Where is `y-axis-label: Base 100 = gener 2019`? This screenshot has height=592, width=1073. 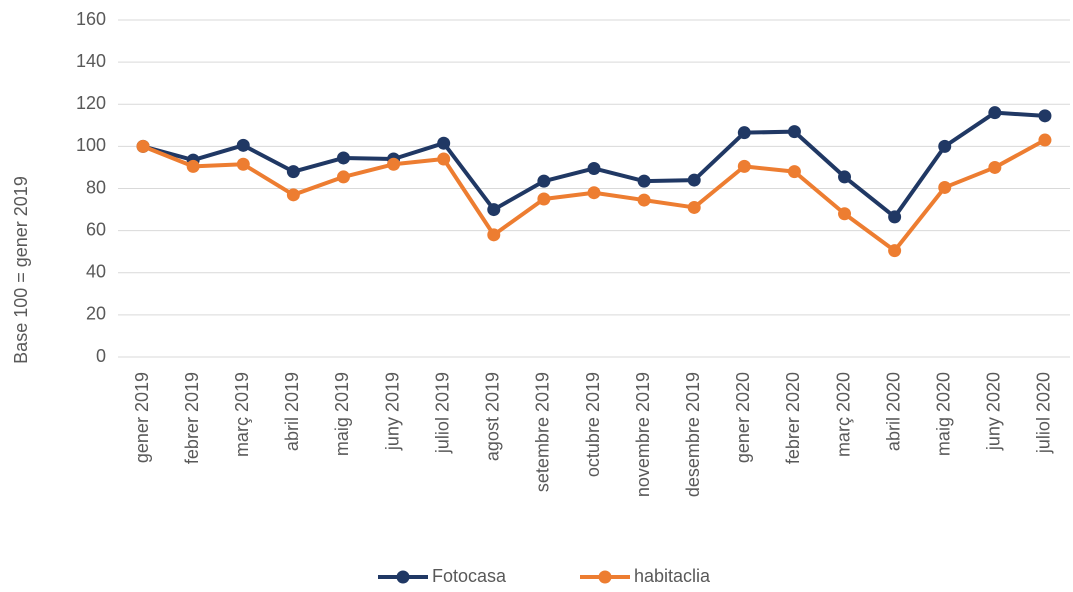 y-axis-label: Base 100 = gener 2019 is located at coordinates (21, 270).